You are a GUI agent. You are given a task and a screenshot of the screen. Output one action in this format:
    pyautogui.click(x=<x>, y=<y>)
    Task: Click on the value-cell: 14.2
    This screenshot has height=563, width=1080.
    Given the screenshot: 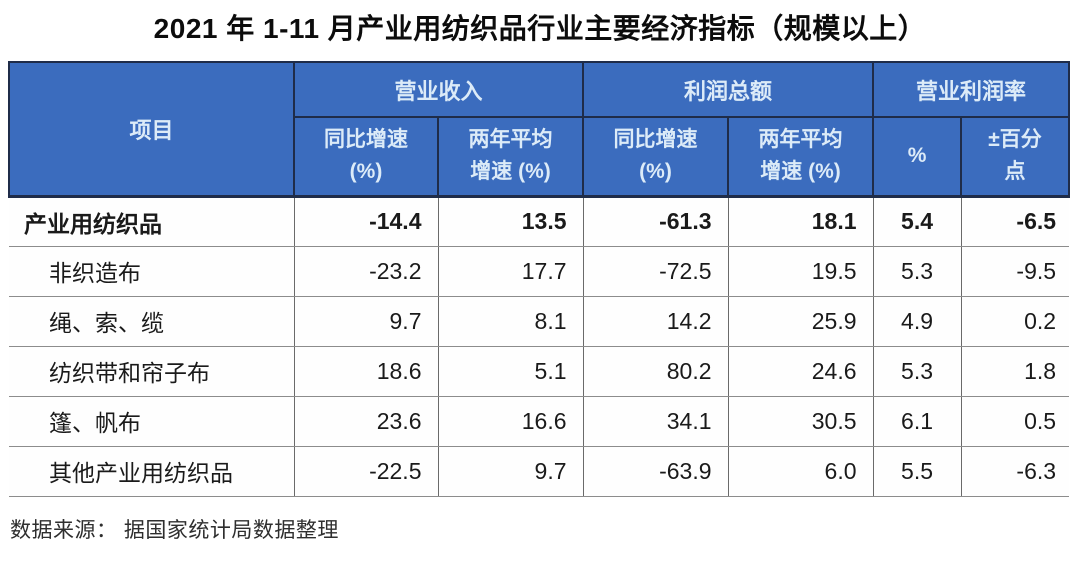 What is the action you would take?
    pyautogui.click(x=655, y=321)
    